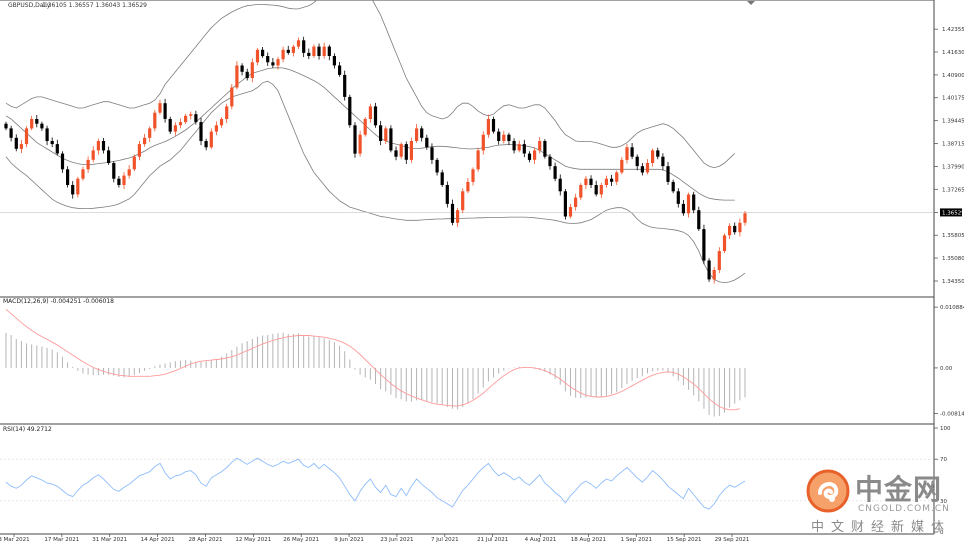 This screenshot has width=964, height=547. Describe the element at coordinates (636, 540) in the screenshot. I see `date-tick-label: 1 Sep 2021` at that location.